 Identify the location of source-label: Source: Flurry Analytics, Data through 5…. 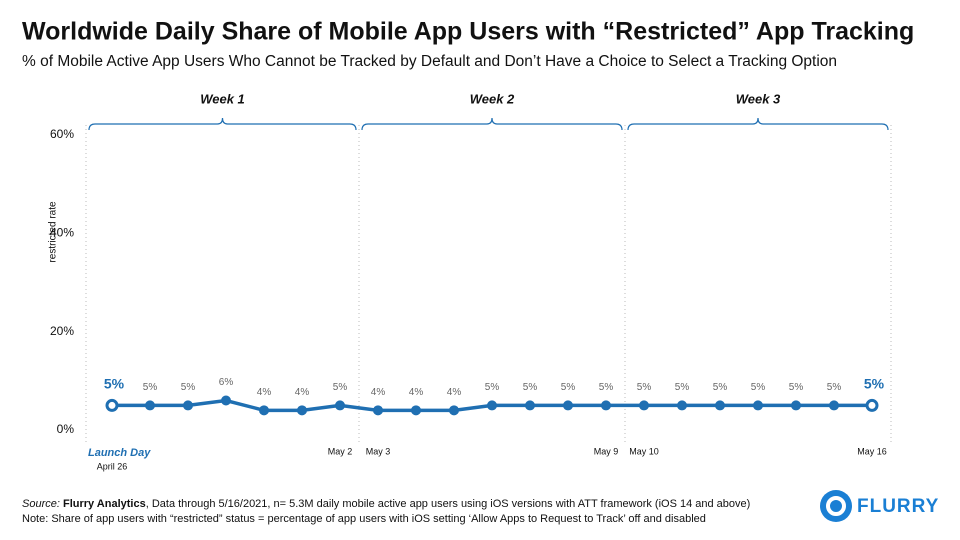
(386, 504).